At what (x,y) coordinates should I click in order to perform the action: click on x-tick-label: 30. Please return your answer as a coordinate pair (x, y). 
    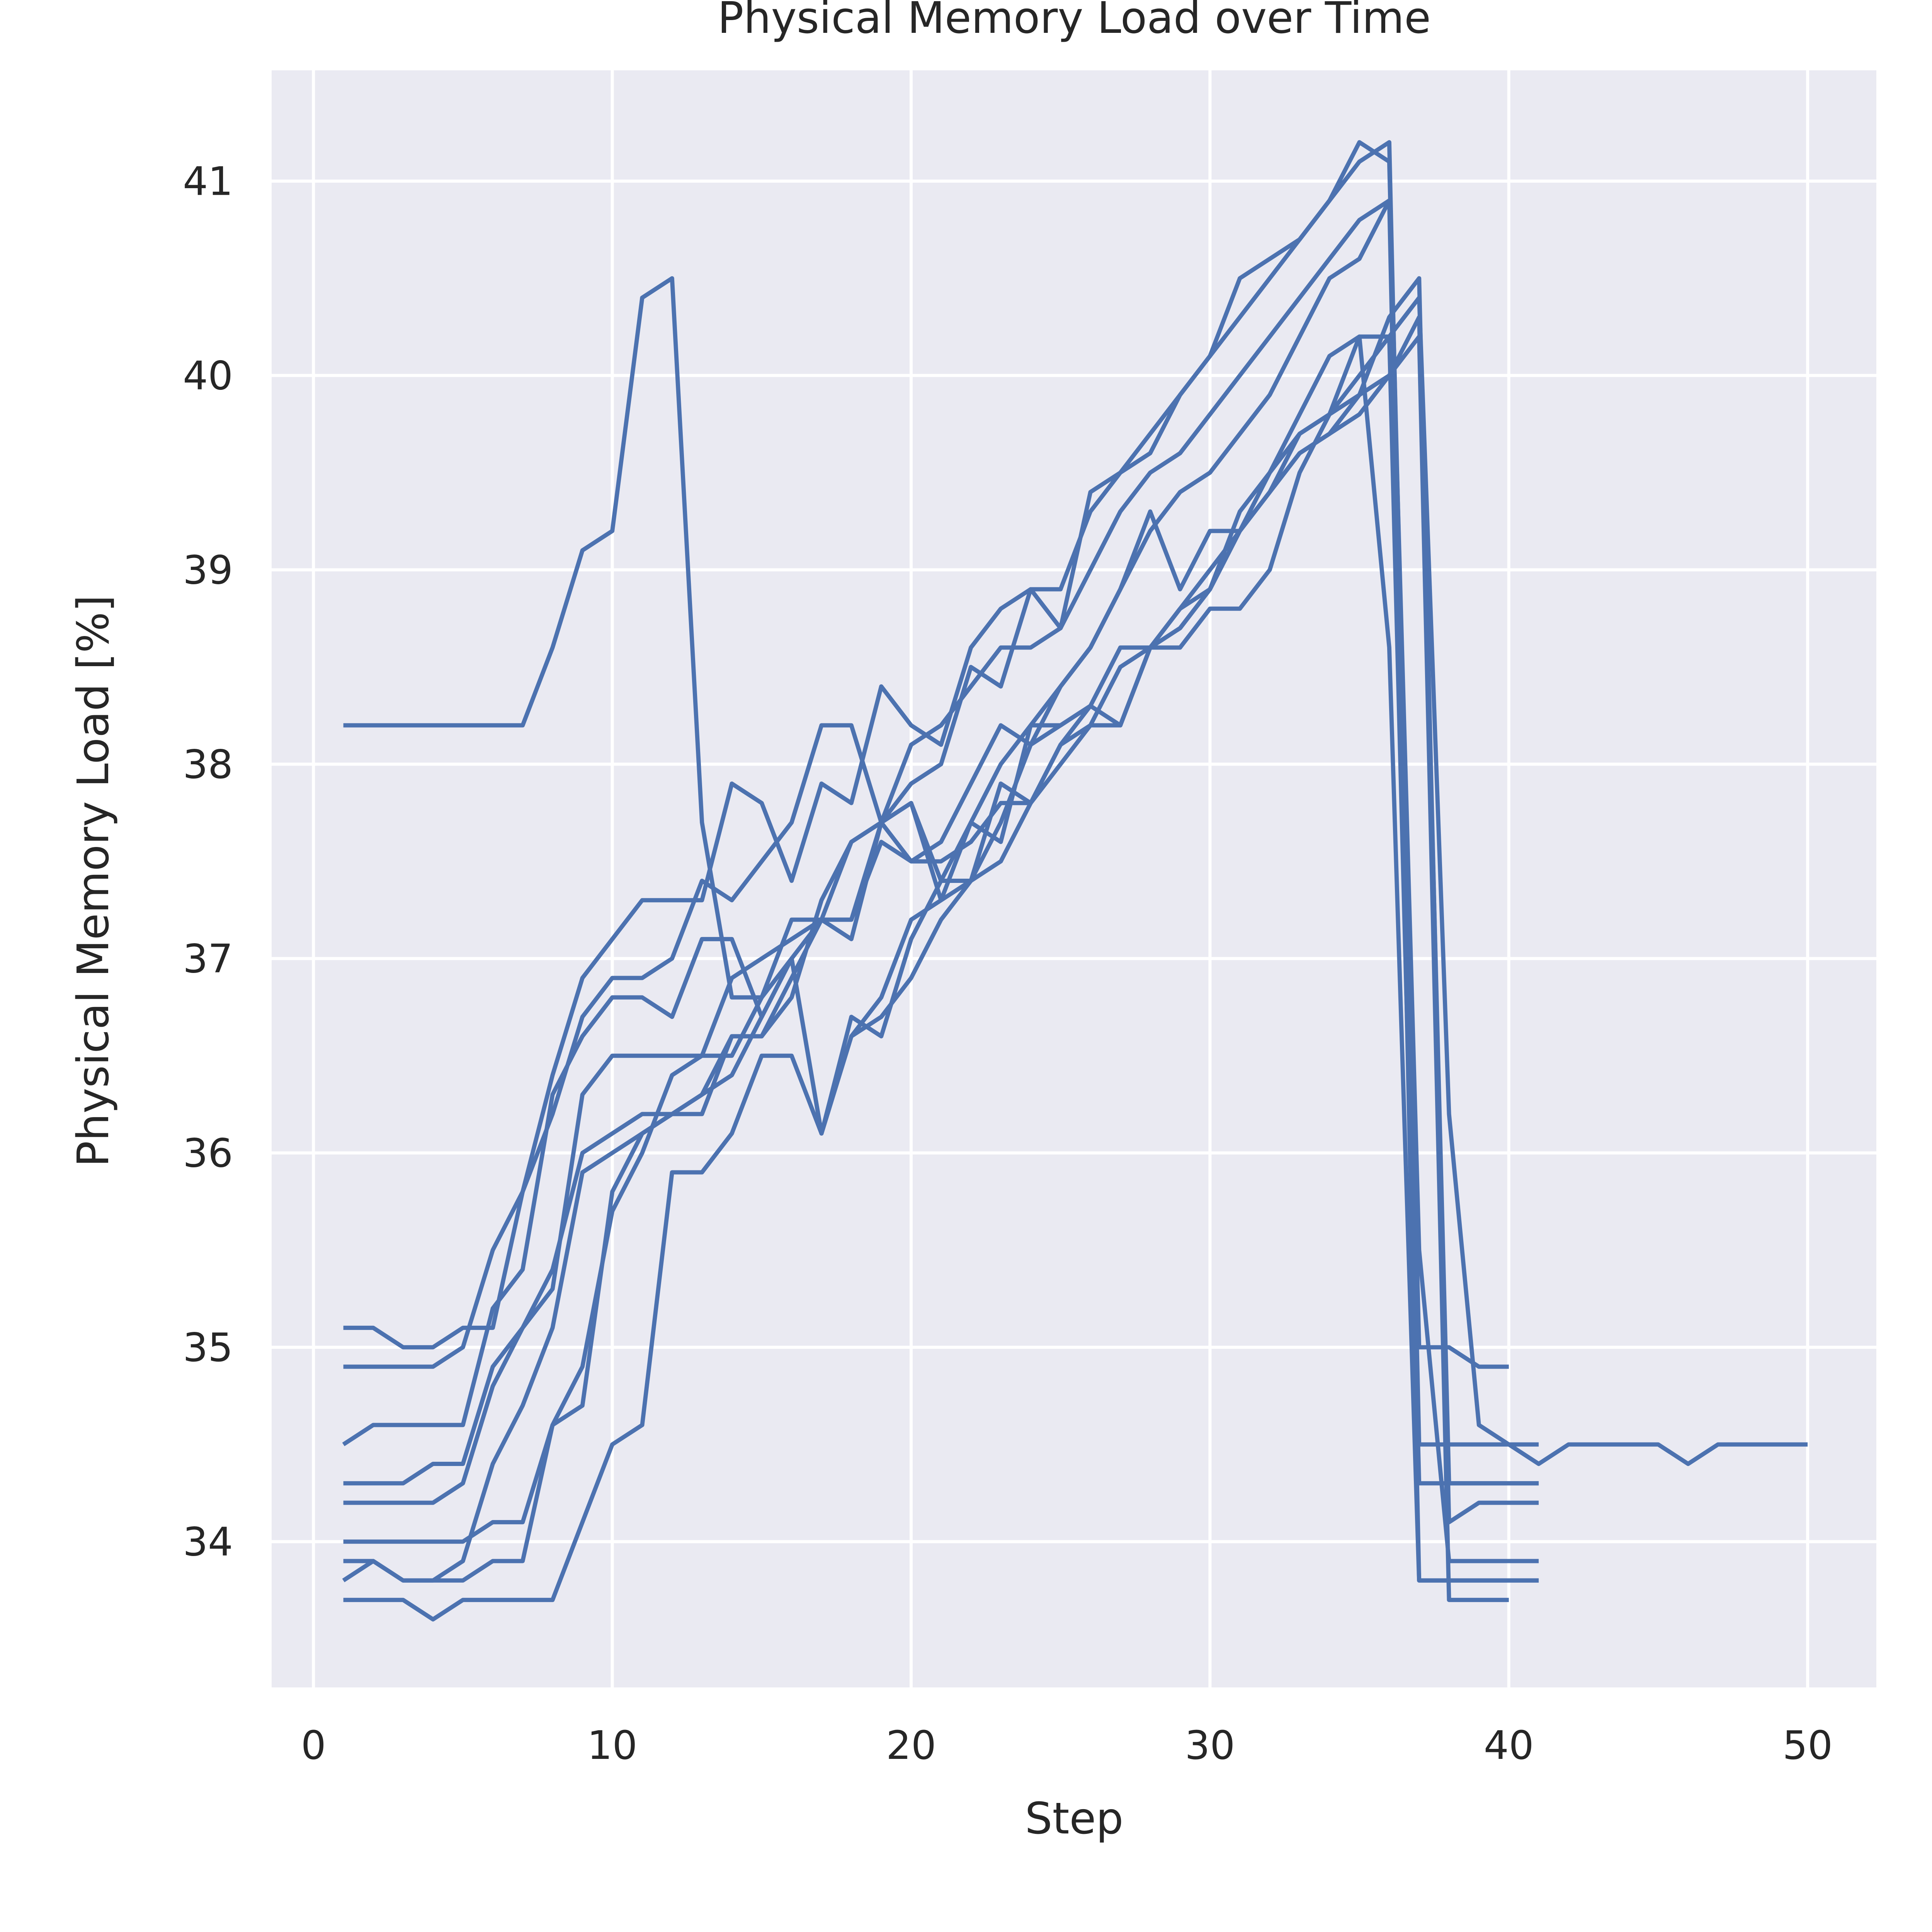
    Looking at the image, I should click on (1210, 1746).